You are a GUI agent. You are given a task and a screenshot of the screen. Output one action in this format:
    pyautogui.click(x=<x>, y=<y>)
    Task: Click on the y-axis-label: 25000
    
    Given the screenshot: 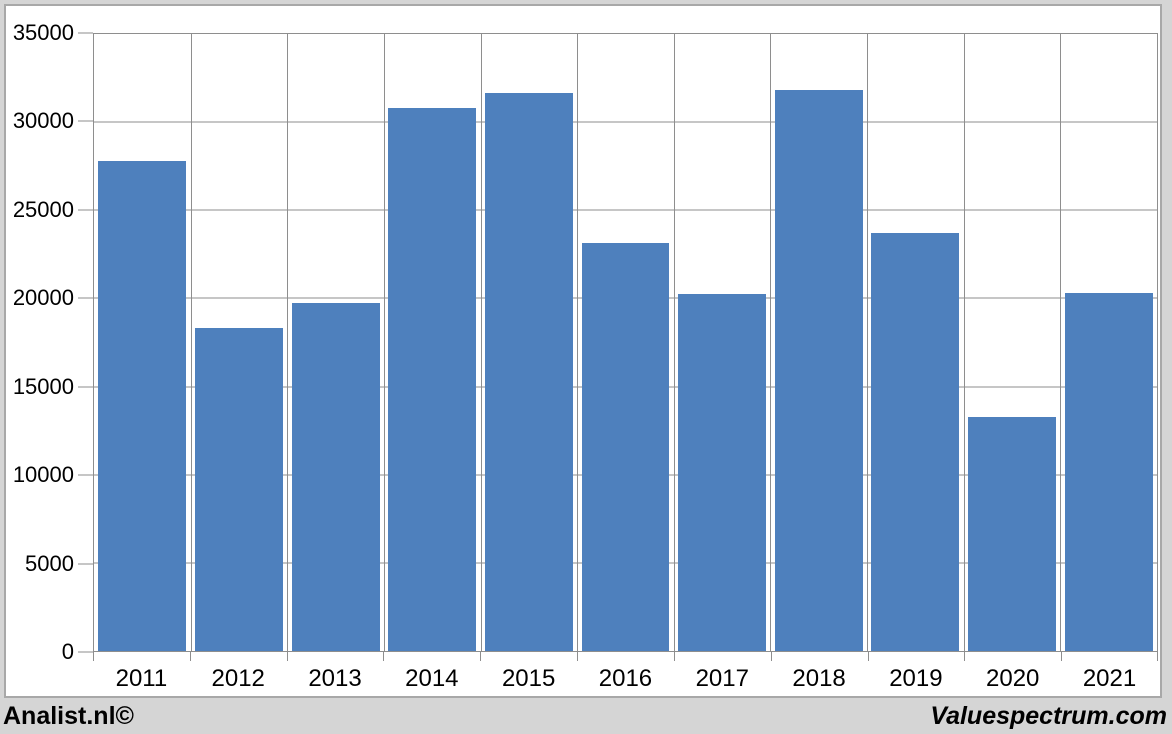 What is the action you would take?
    pyautogui.click(x=43, y=209)
    